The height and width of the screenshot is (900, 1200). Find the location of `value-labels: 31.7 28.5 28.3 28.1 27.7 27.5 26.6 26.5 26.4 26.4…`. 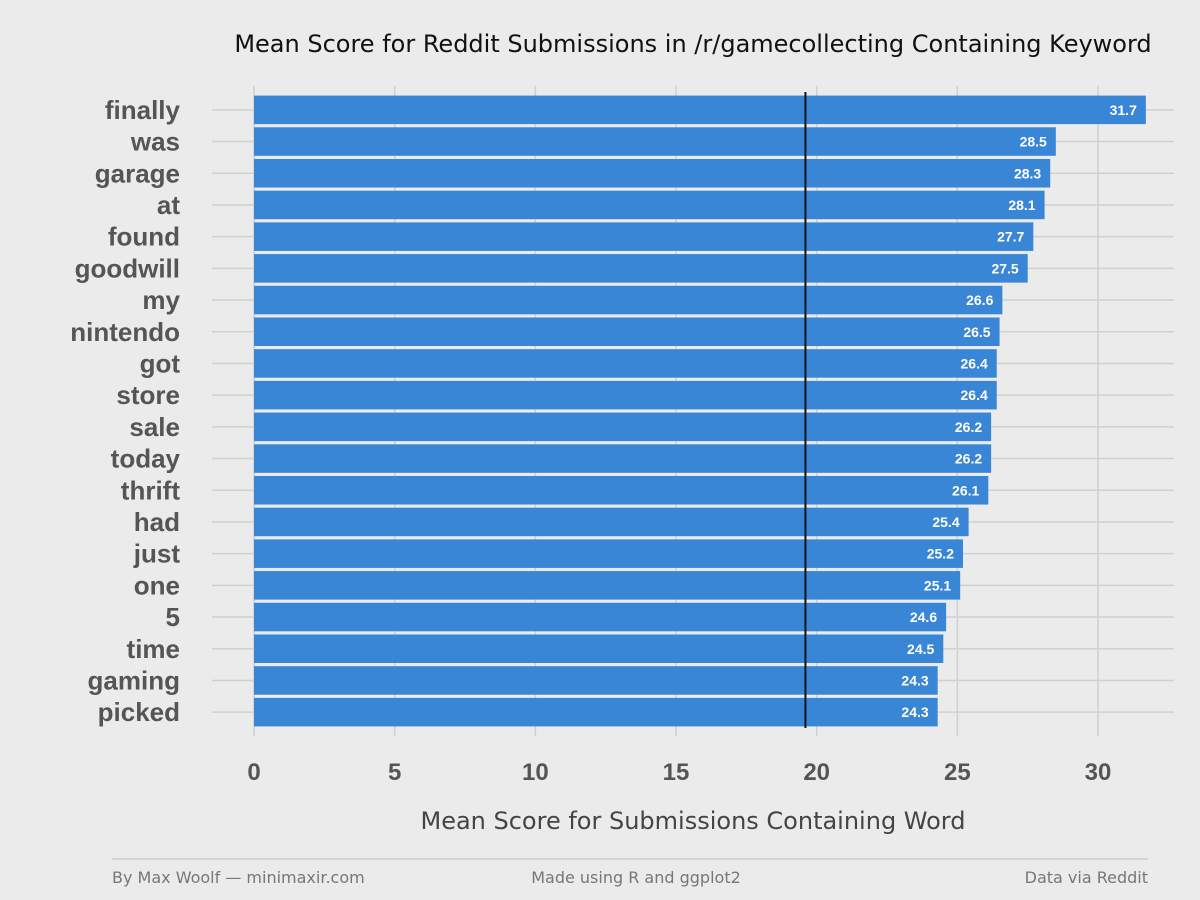

value-labels: 31.7 28.5 28.3 28.1 27.7 27.5 26.6 26.5 26.4 26.4… is located at coordinates (1019, 411).